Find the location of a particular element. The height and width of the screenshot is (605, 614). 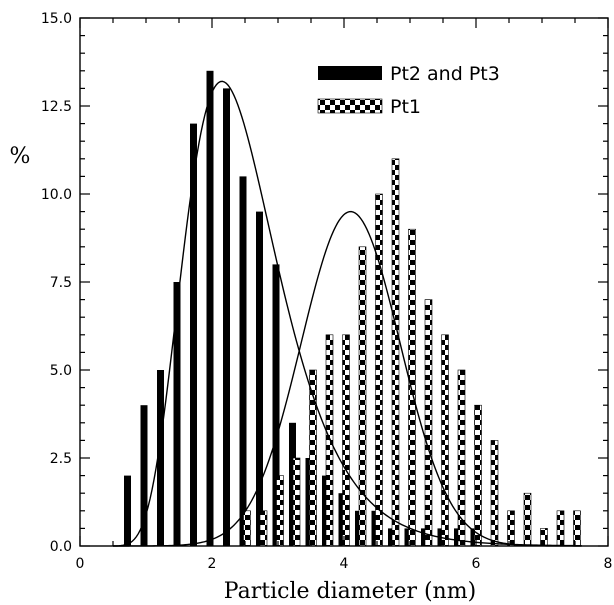

y-tick-label: 5.0 is located at coordinates (61, 371).